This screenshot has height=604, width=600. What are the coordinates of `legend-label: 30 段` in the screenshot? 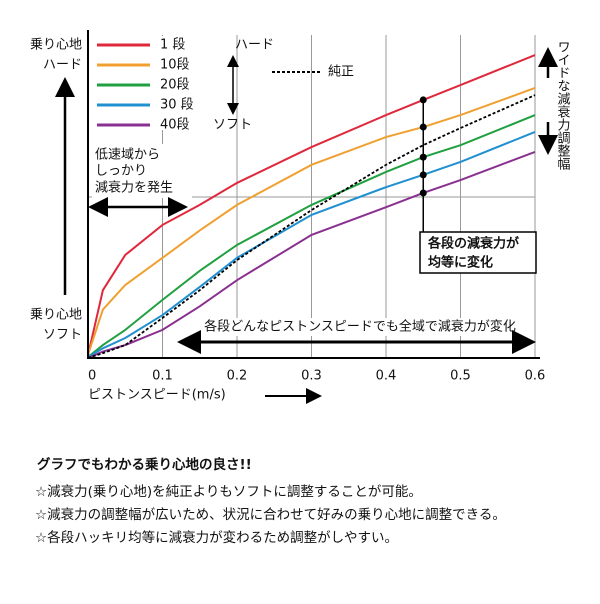 It's located at (177, 105).